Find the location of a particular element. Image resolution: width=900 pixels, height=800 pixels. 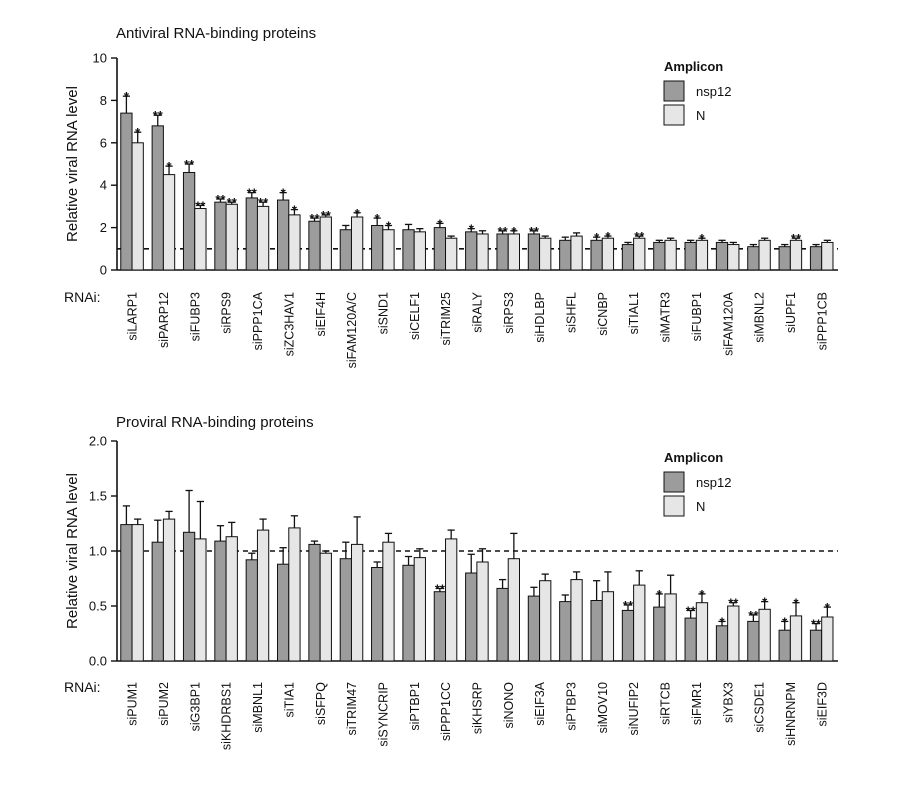

y-tick-label: 1.0 is located at coordinates (98, 551).